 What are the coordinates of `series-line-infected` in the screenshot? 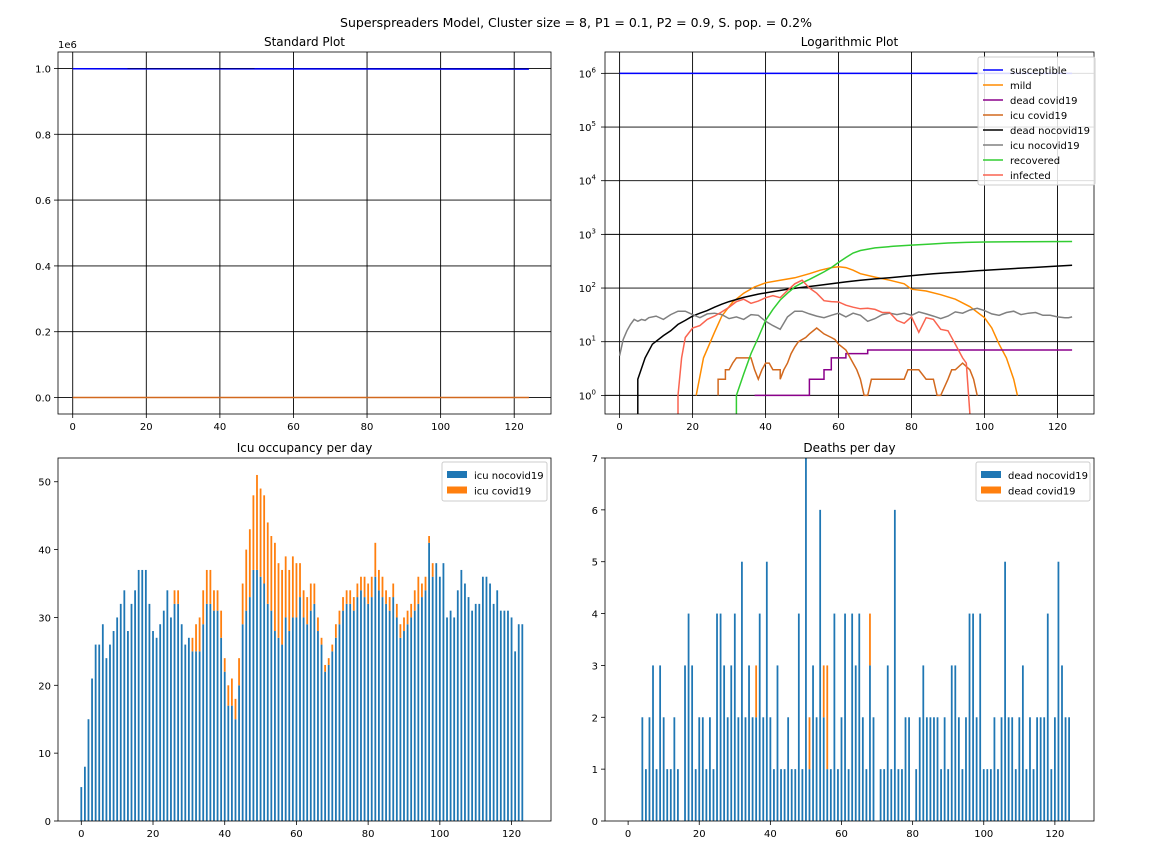 It's located at (824, 346).